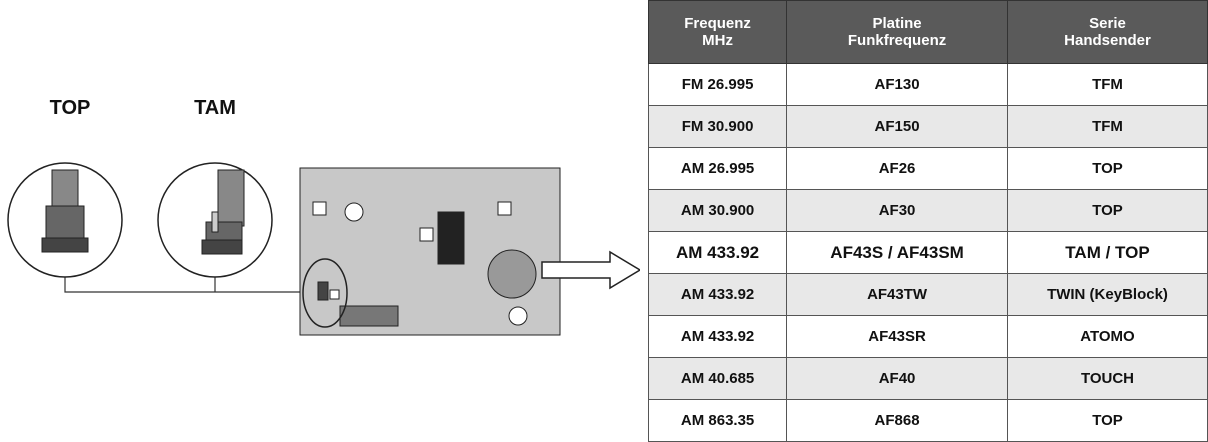 This screenshot has height=442, width=1208. Describe the element at coordinates (717, 378) in the screenshot. I see `table-cell: AM 40.685` at that location.